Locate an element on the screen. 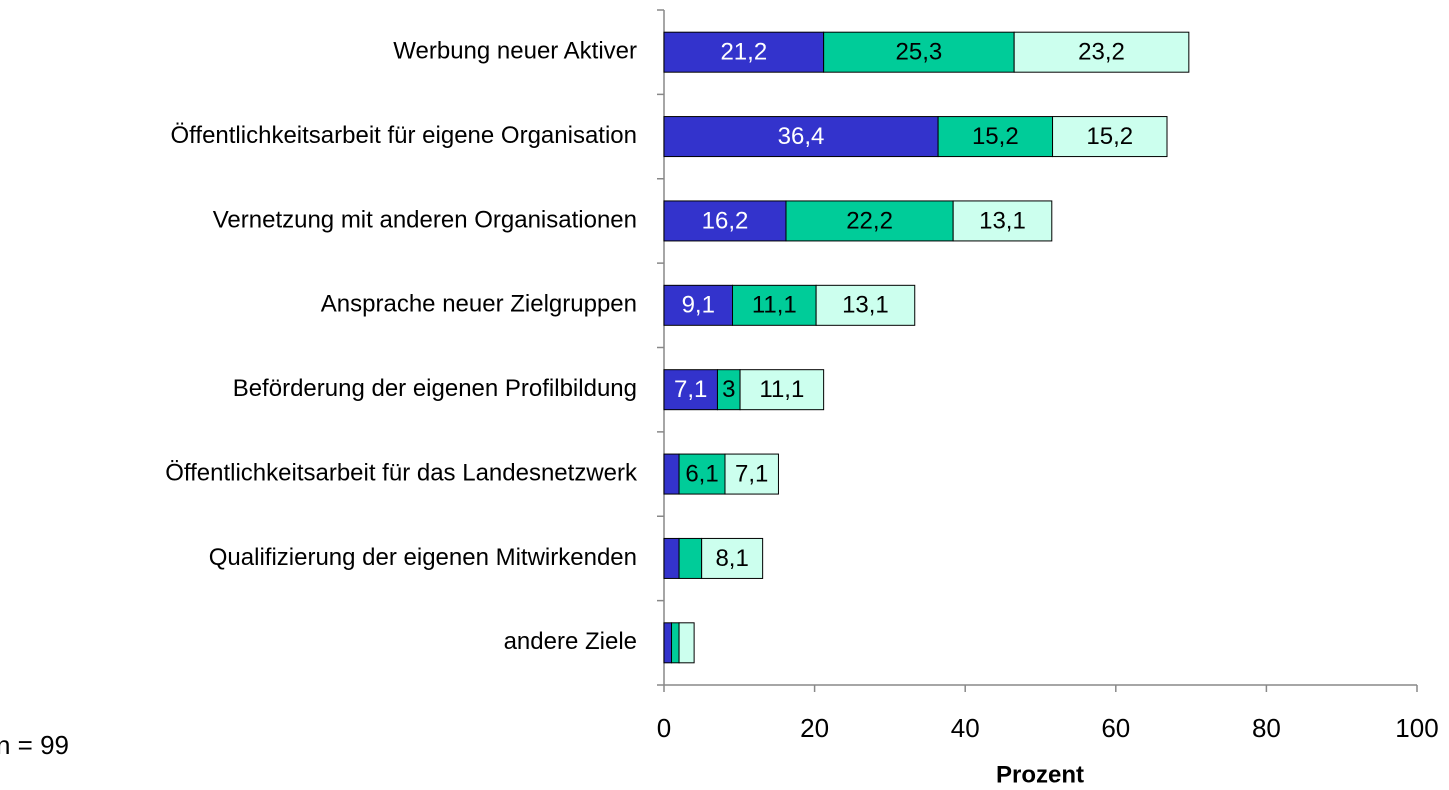 This screenshot has height=790, width=1449. data-label: 16,2 is located at coordinates (725, 220).